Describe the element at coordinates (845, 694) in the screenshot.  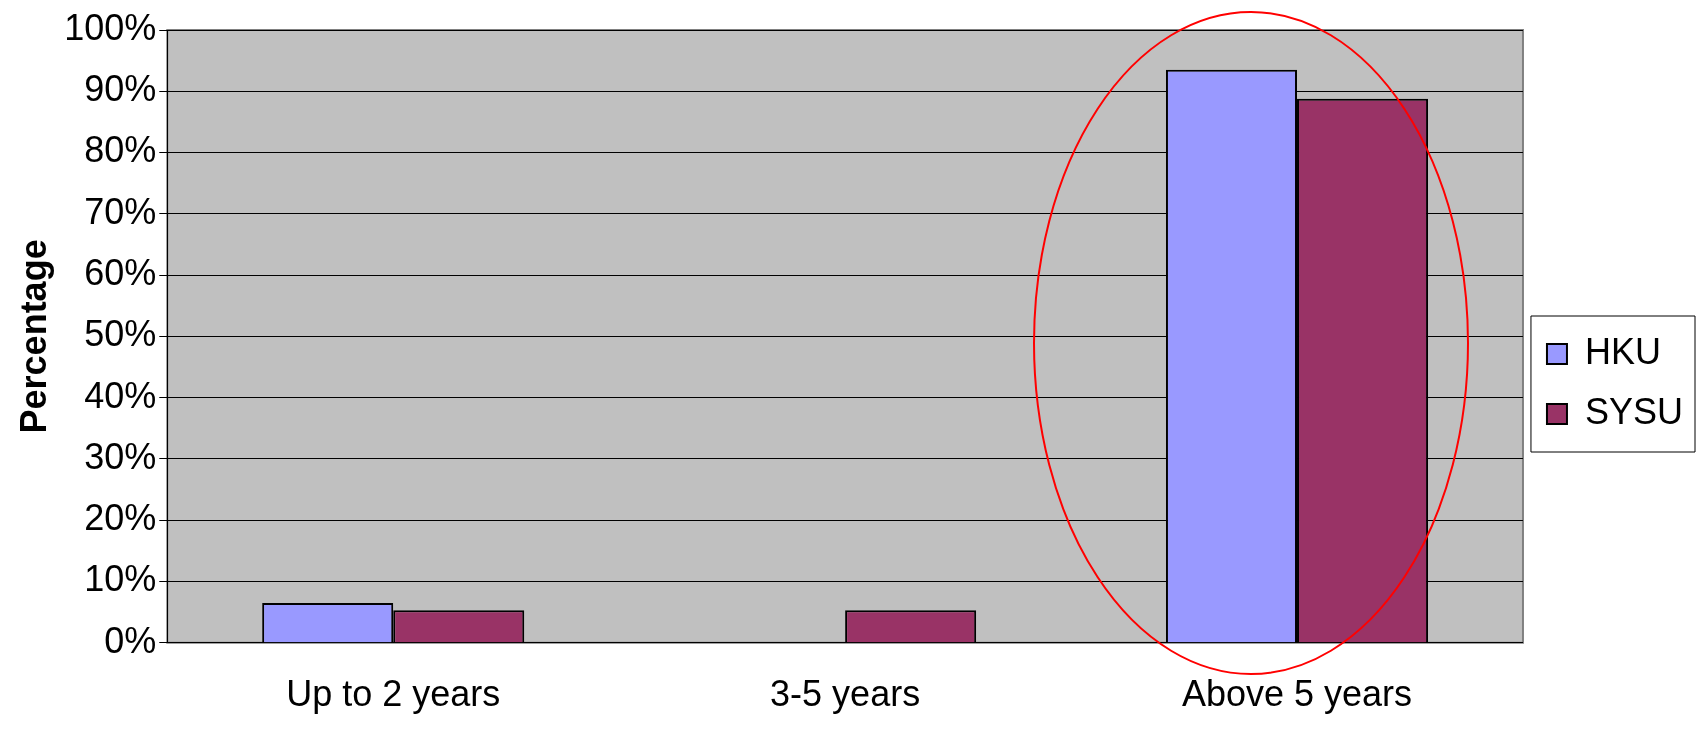
I see `x-tick-label: 3-5 years` at that location.